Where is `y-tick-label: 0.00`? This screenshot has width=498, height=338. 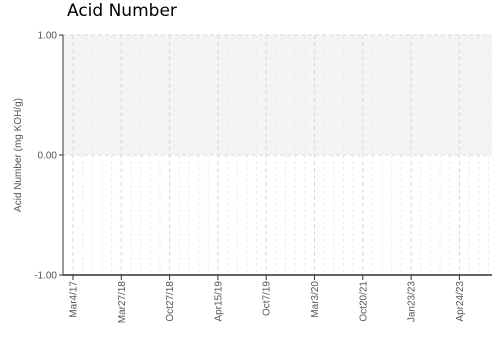
y-tick-label: 0.00 is located at coordinates (48, 156).